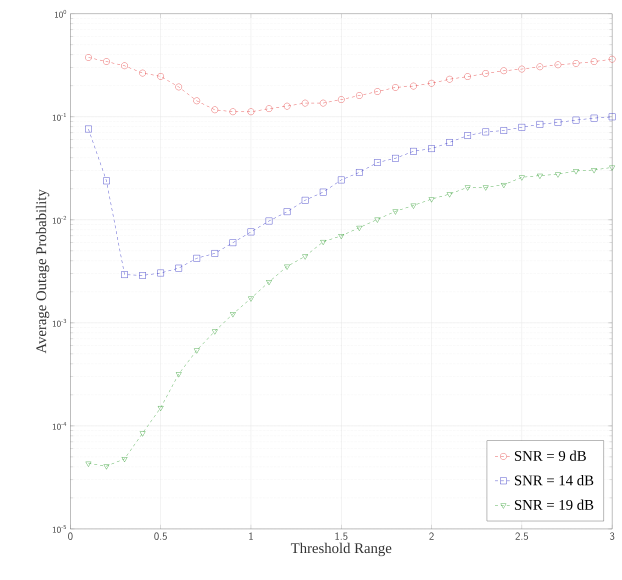  What do you see at coordinates (431, 536) in the screenshot?
I see `x-tick-label: 2` at bounding box center [431, 536].